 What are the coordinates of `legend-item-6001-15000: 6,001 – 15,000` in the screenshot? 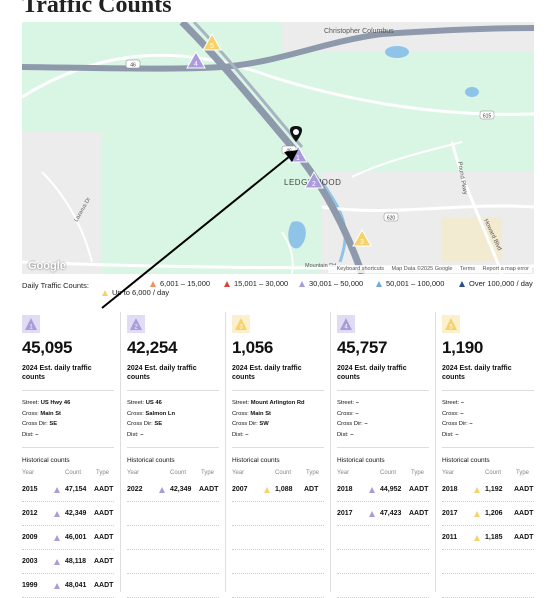 It's located at (180, 283).